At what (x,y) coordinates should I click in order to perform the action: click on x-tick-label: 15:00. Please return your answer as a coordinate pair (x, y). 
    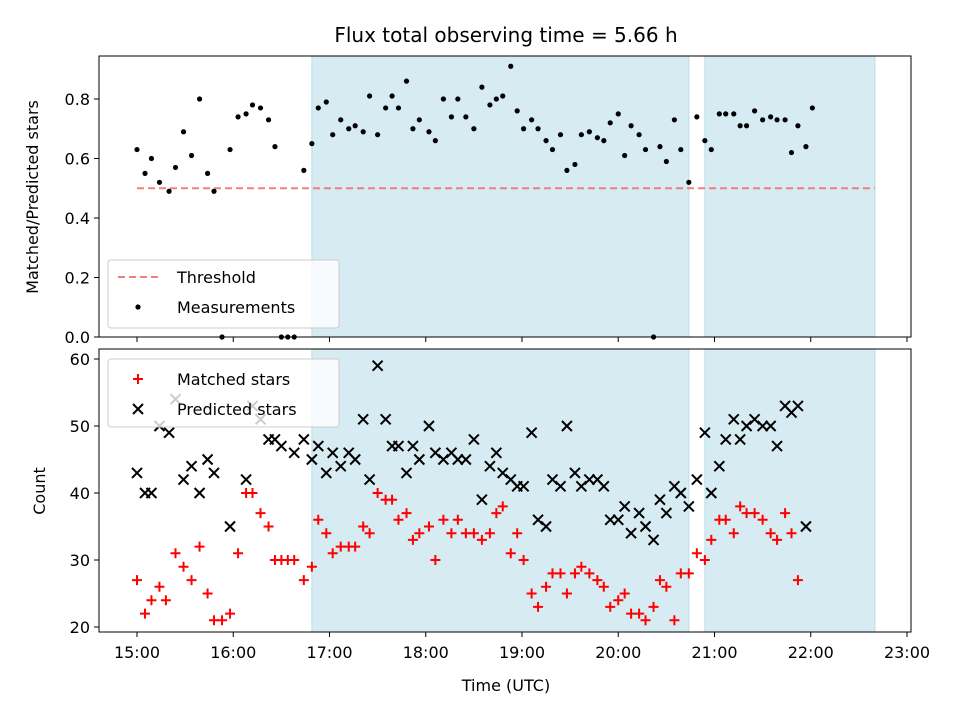
    Looking at the image, I should click on (137, 652).